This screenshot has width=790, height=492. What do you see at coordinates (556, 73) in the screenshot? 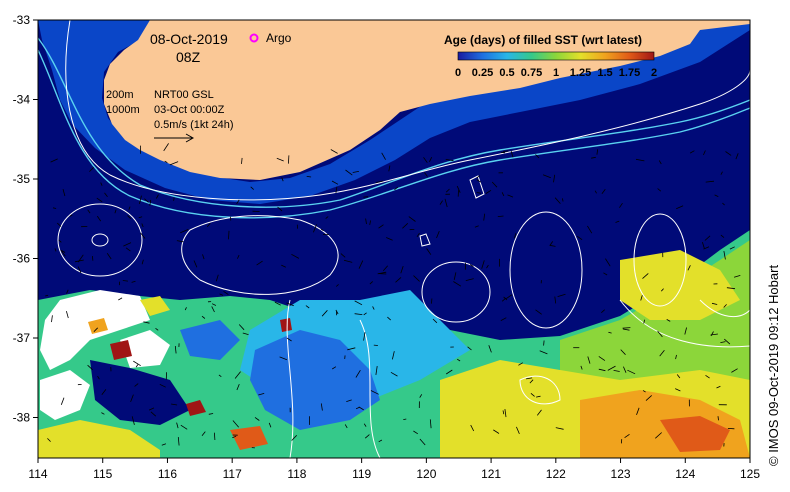
I see `colorbar-tick-label: 1` at bounding box center [556, 73].